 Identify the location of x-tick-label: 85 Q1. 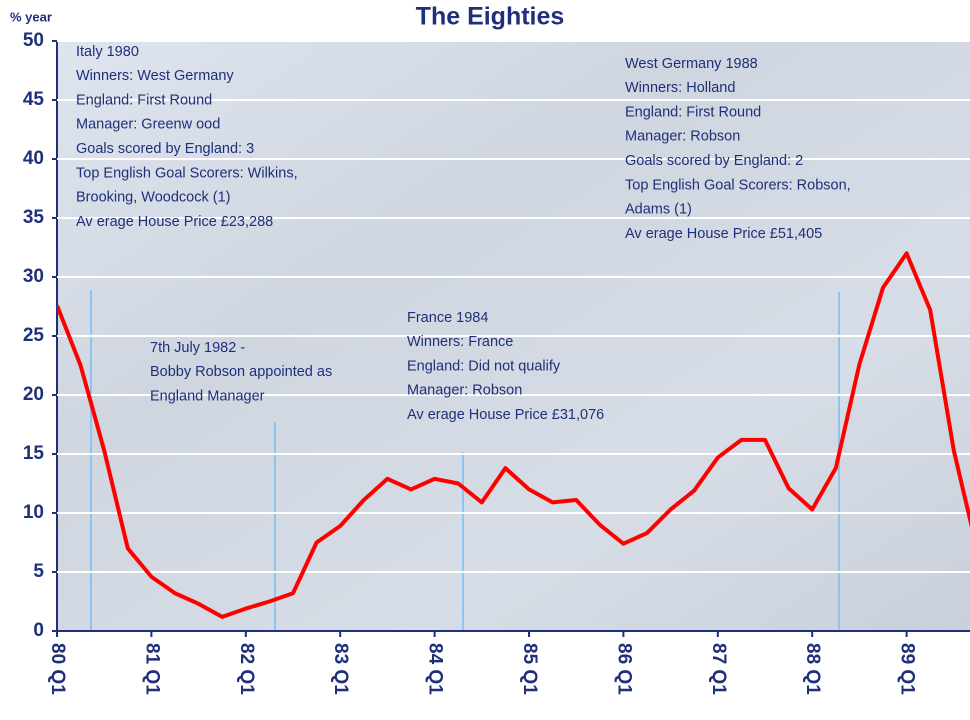
(529, 669).